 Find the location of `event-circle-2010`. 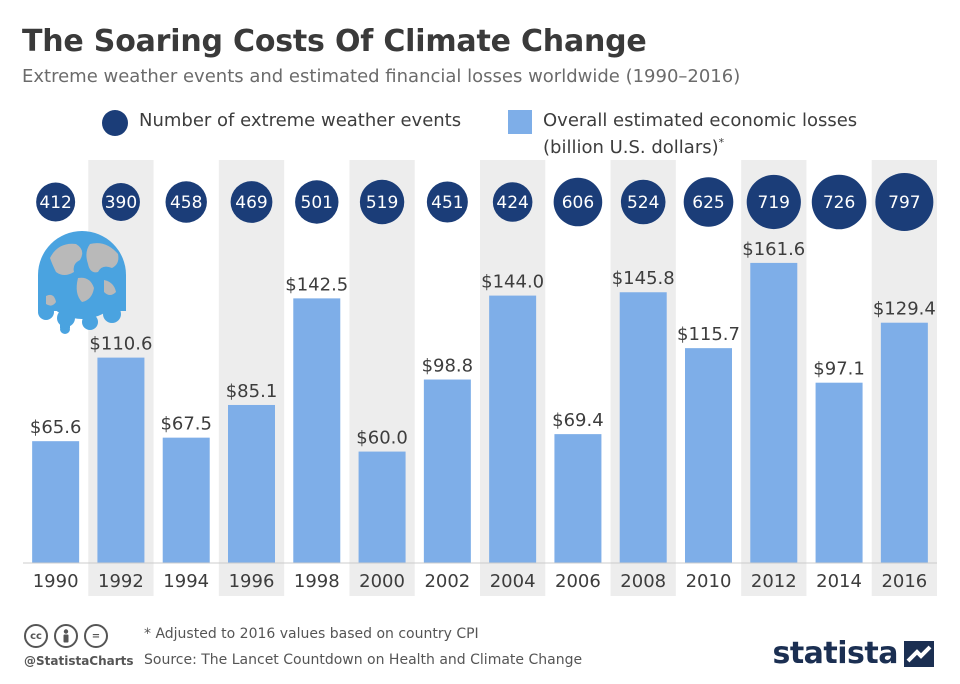

event-circle-2010 is located at coordinates (708, 202).